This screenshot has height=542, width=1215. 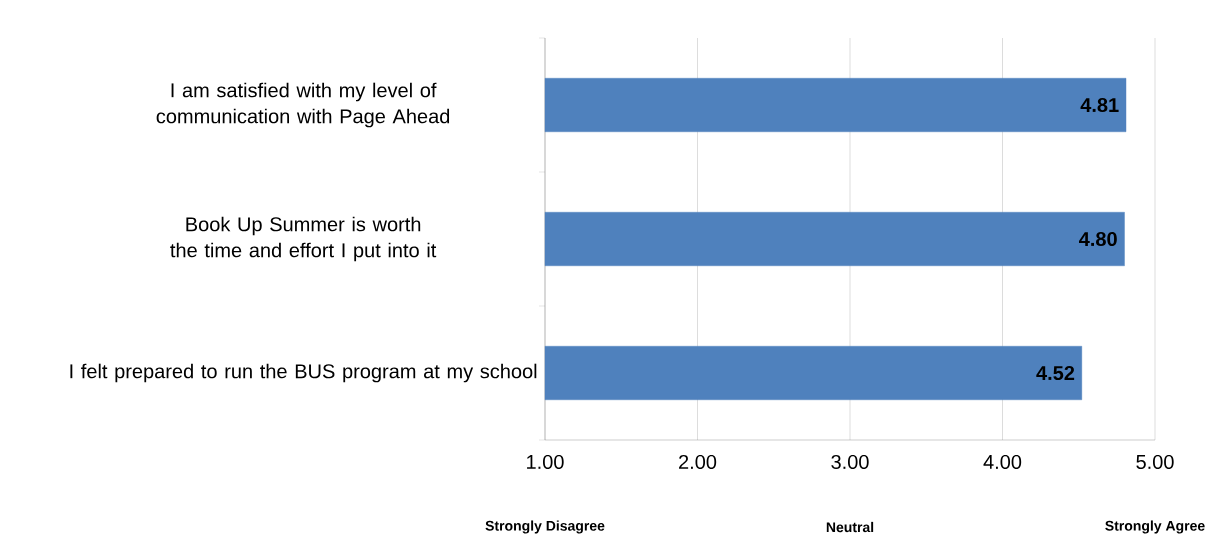 I want to click on y-tick-label: I felt prepared to run the BUS program at my school, so click(x=303, y=373).